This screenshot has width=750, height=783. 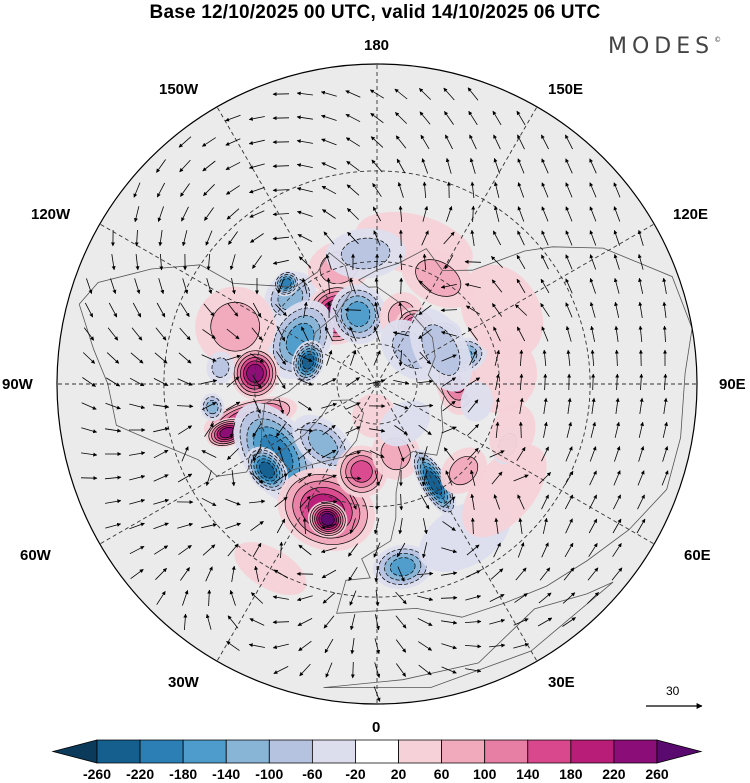 I want to click on coastline, so click(x=320, y=435).